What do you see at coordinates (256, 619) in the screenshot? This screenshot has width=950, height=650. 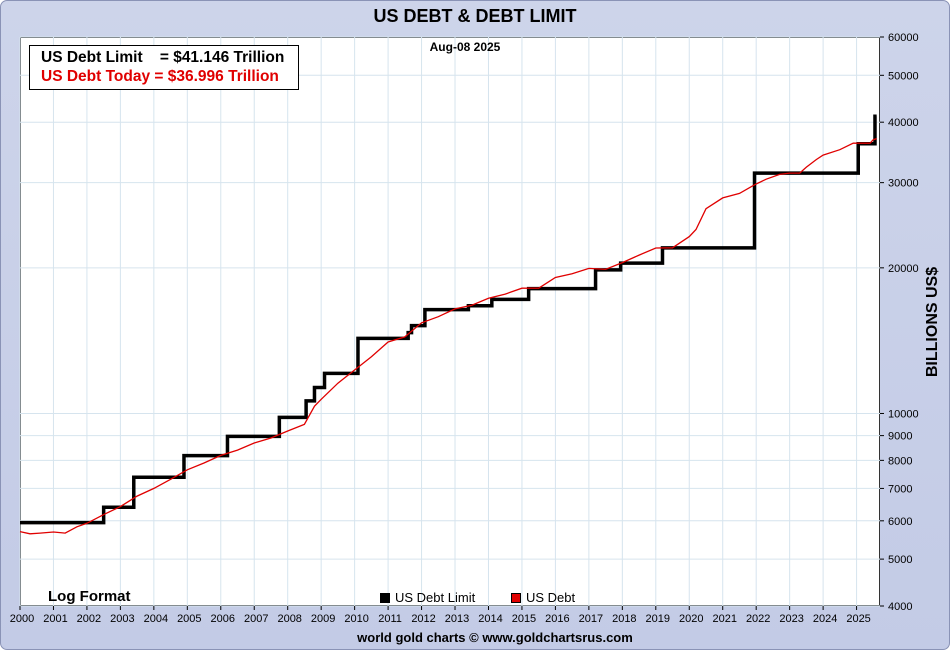 I see `x-tick-label-2007: 2007` at bounding box center [256, 619].